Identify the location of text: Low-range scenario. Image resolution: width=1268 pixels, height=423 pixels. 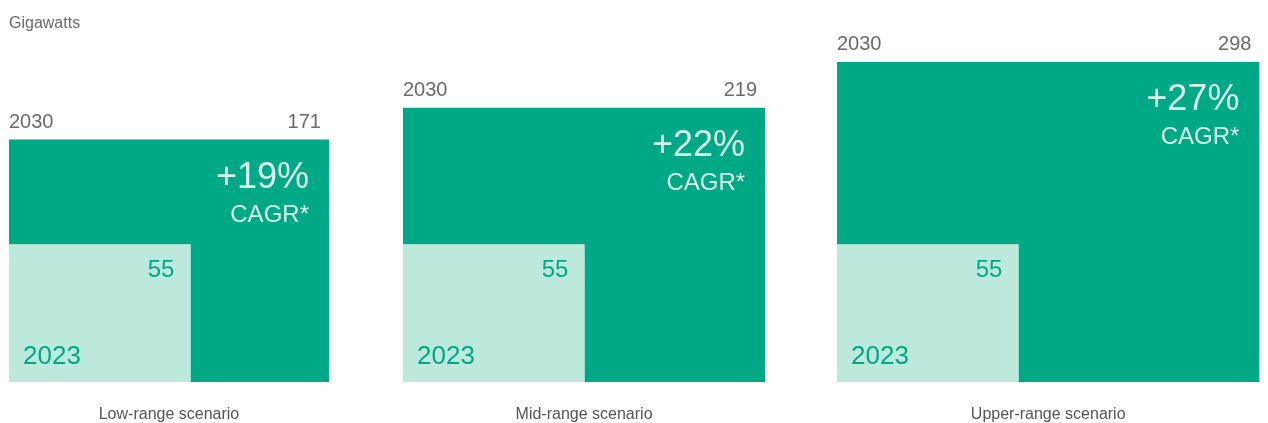
(169, 413).